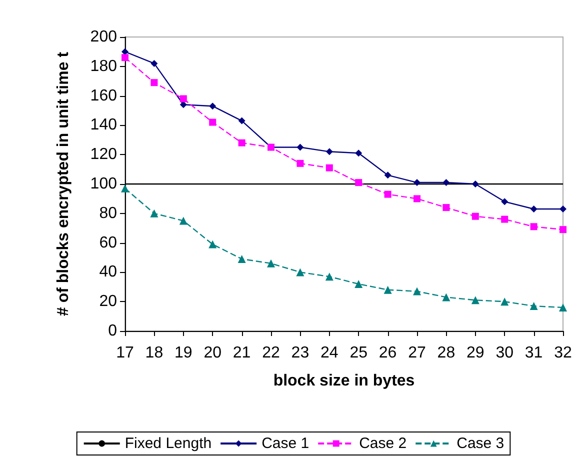  Describe the element at coordinates (480, 443) in the screenshot. I see `legend-label: Case 3` at that location.